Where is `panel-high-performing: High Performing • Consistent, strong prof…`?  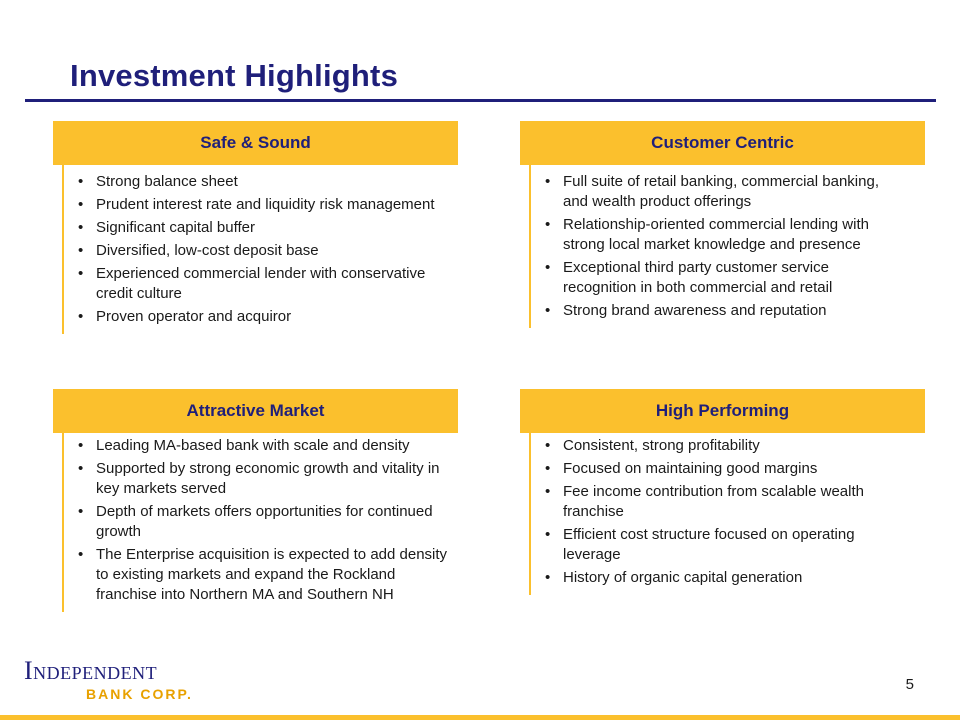 panel-high-performing: High Performing • Consistent, strong prof… is located at coordinates (722, 492).